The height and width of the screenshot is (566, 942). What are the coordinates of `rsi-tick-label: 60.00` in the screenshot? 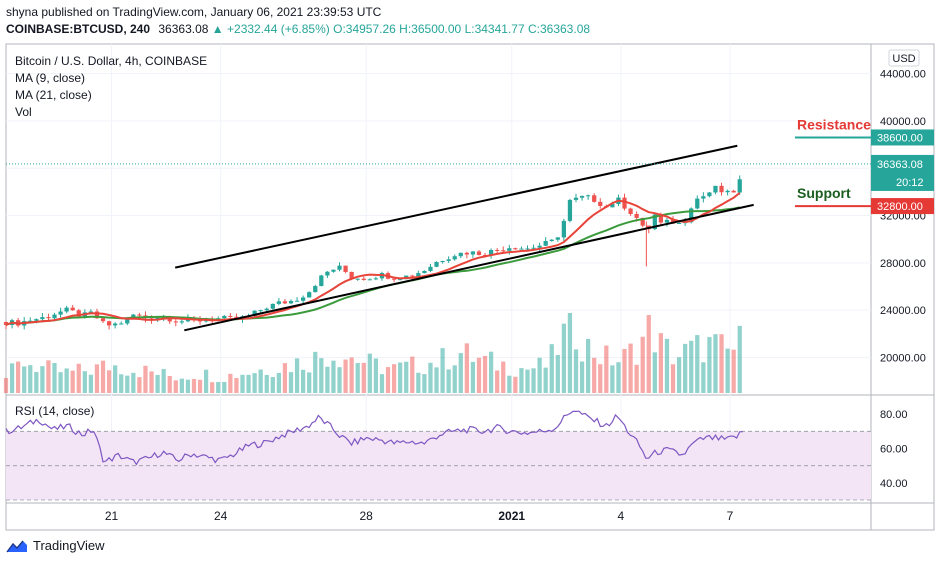 It's located at (894, 450).